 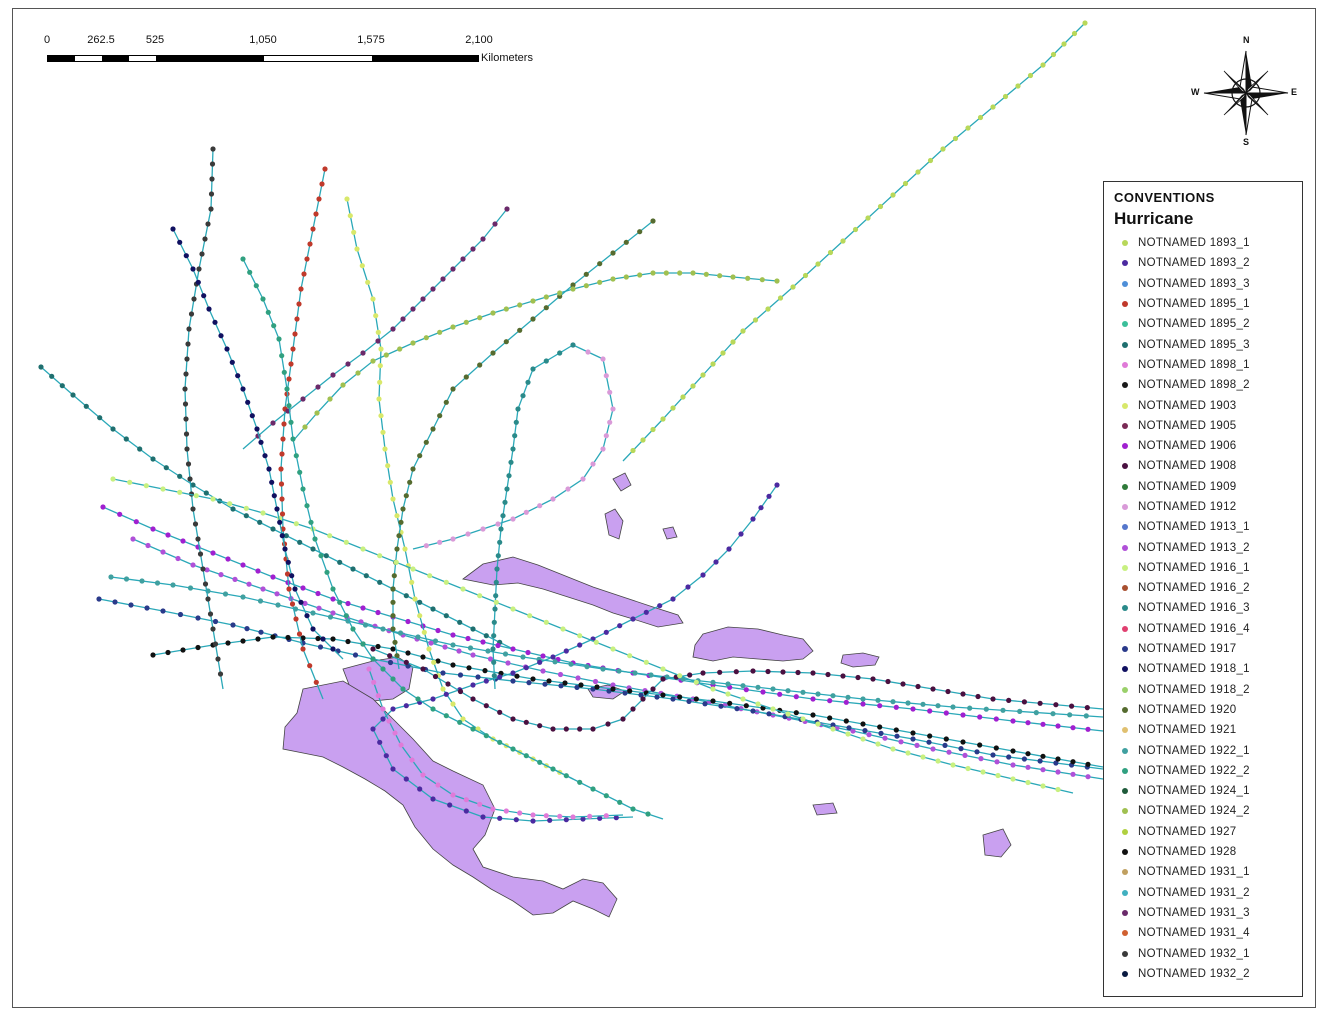 I want to click on scale-tick-525: 525, so click(x=155, y=40).